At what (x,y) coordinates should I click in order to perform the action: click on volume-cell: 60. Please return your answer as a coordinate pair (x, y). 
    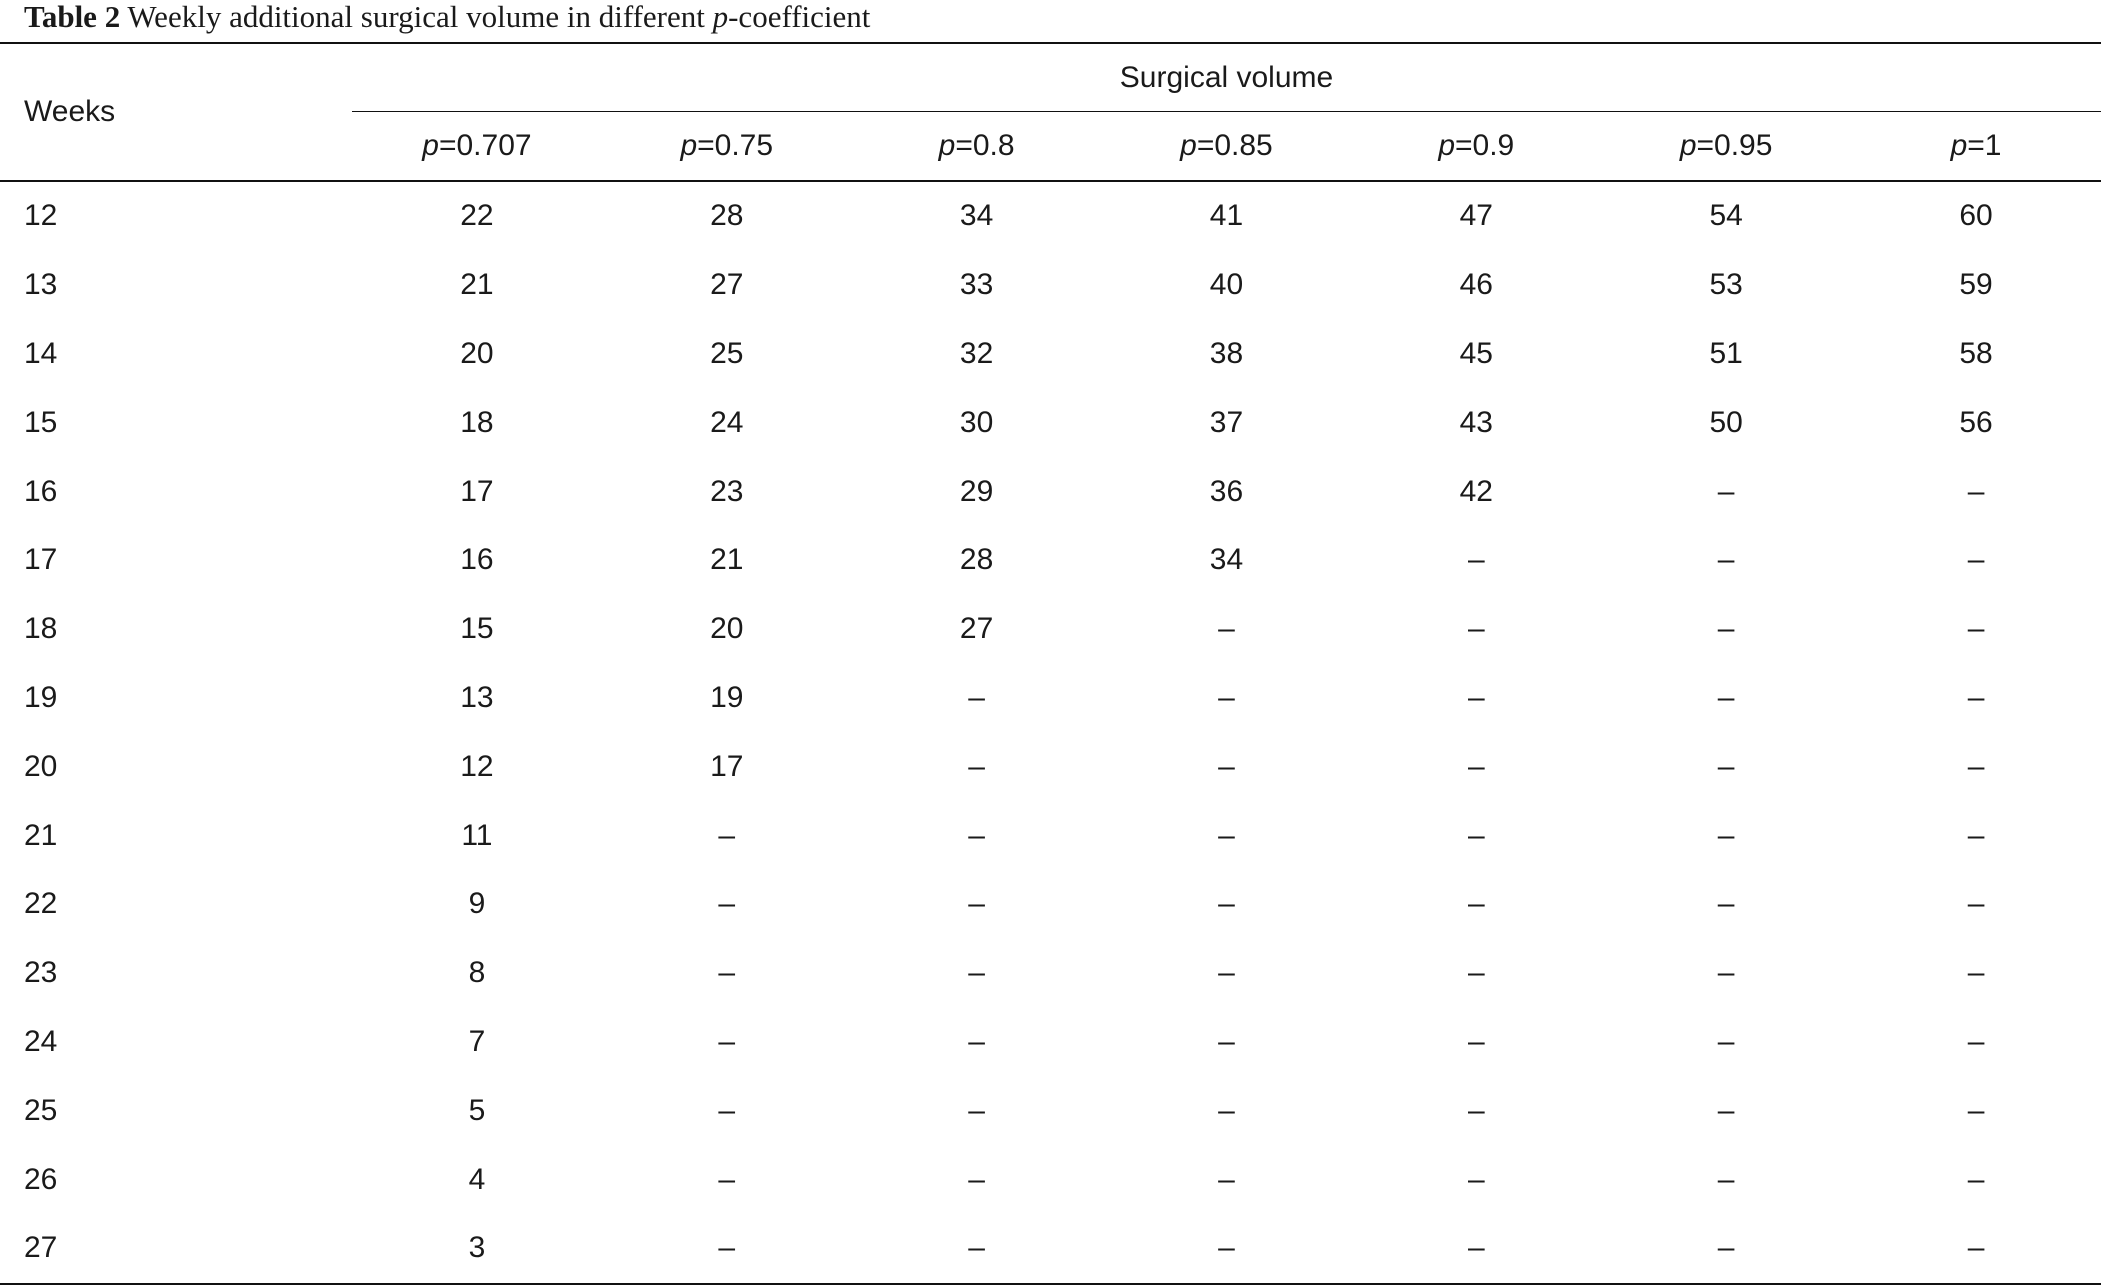
    Looking at the image, I should click on (1976, 216).